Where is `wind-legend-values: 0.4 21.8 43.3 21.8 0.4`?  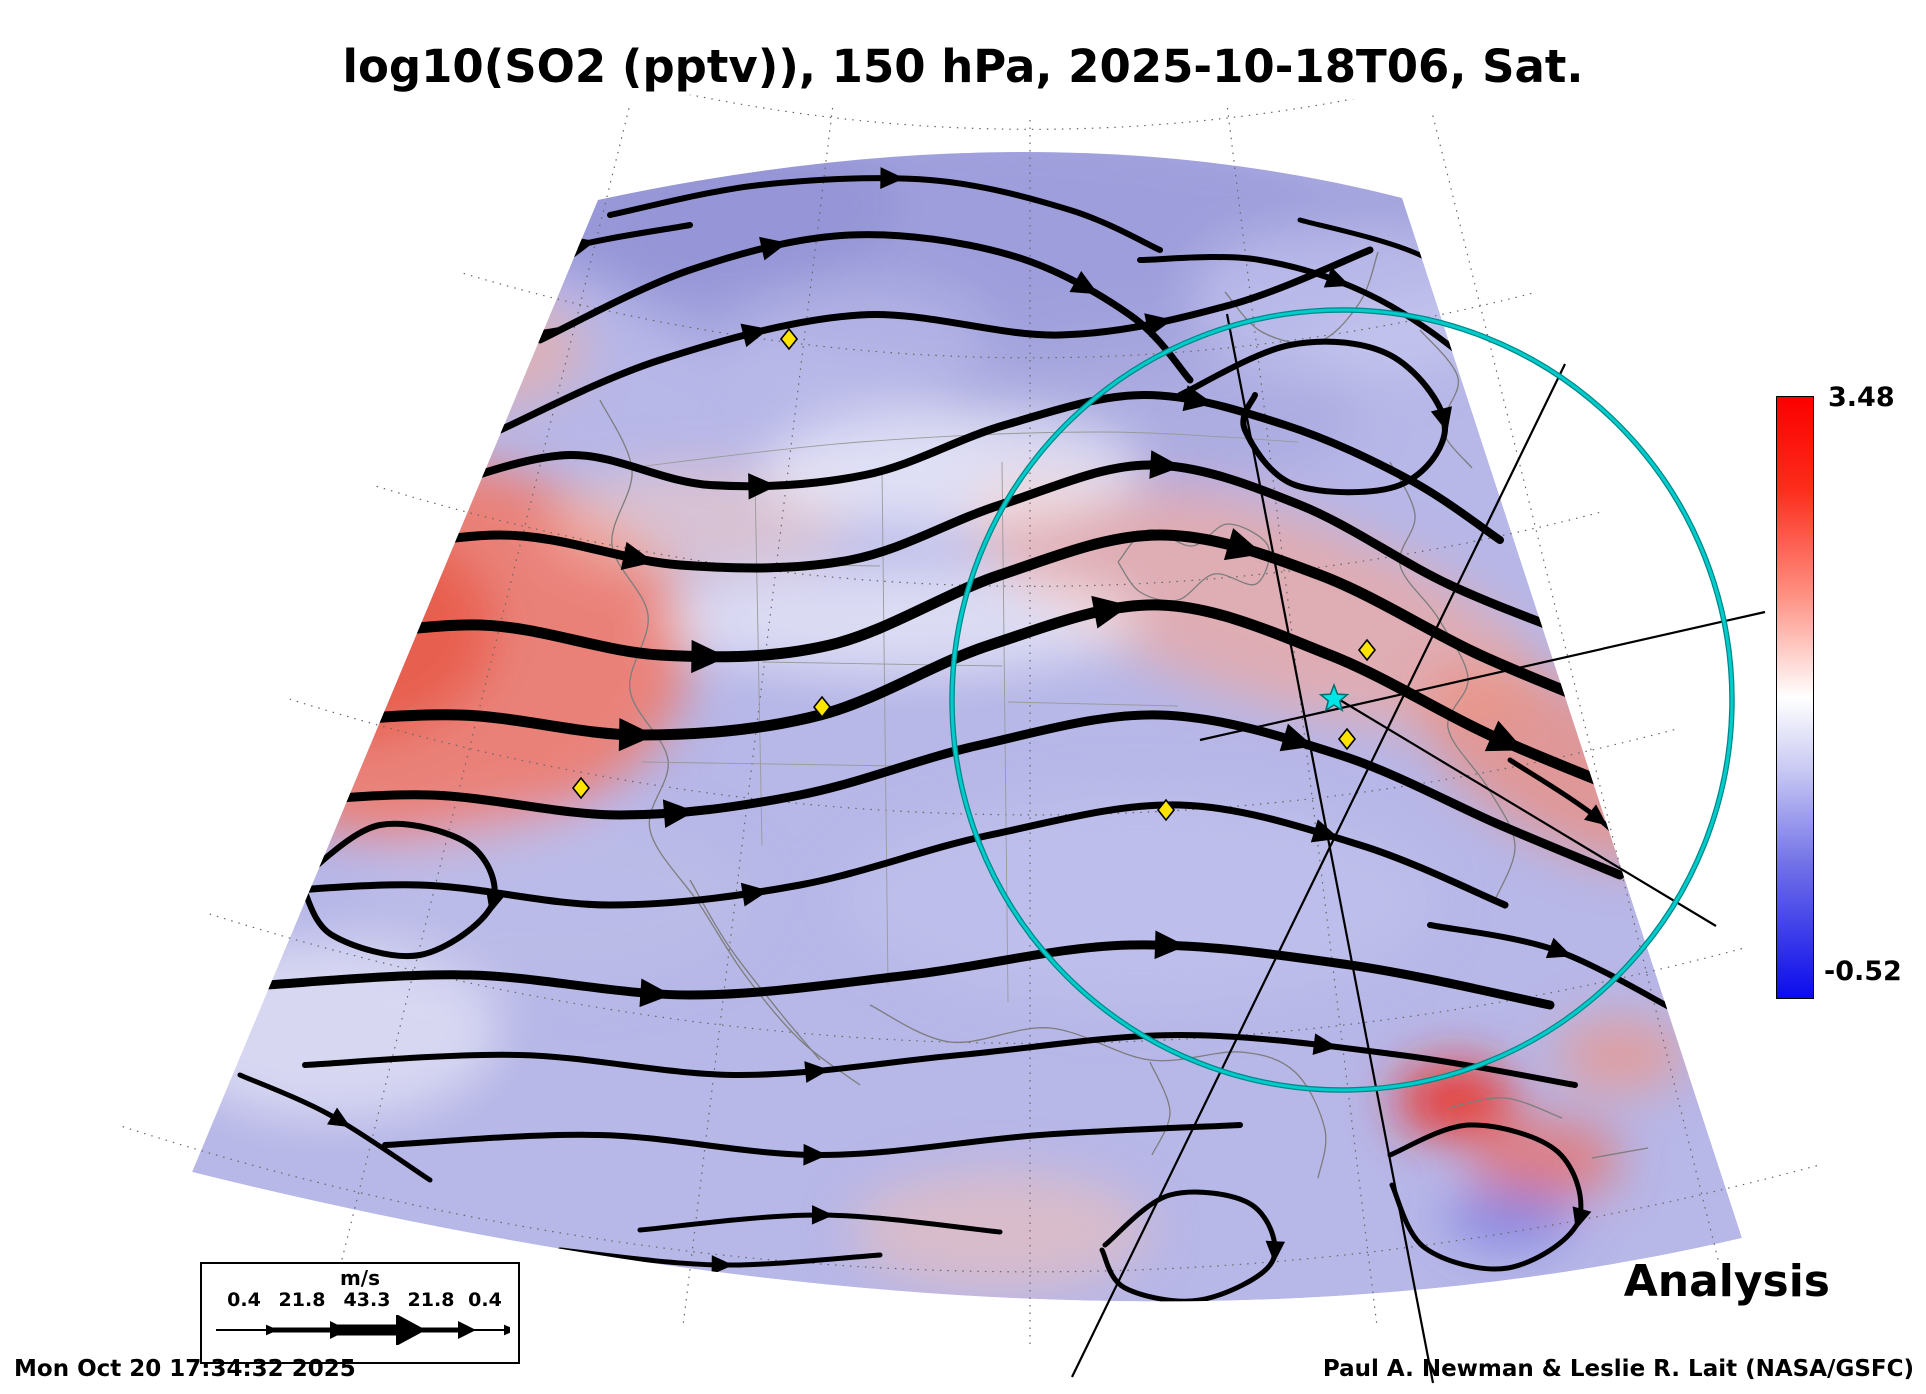
wind-legend-values: 0.4 21.8 43.3 21.8 0.4 is located at coordinates (360, 1302).